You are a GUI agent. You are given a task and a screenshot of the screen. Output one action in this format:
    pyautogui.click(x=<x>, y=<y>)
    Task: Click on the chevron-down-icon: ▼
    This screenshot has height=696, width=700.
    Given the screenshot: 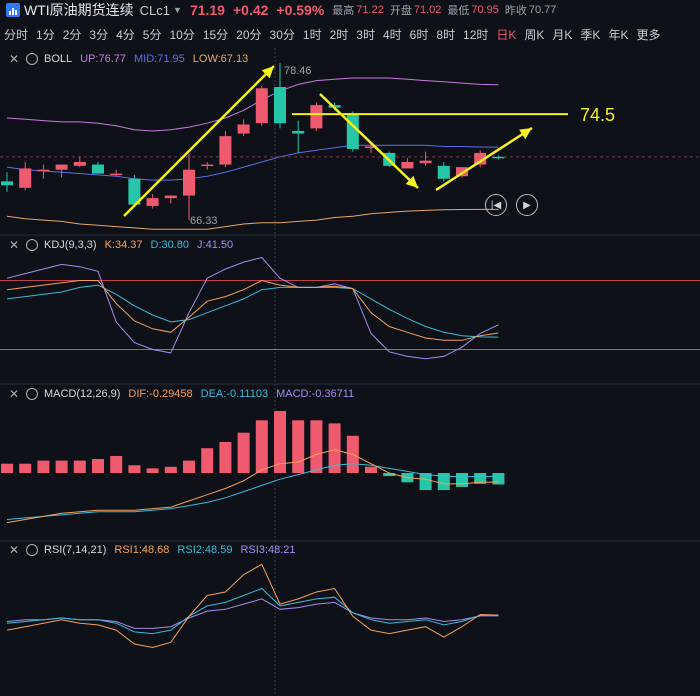 What is the action you would take?
    pyautogui.click(x=177, y=10)
    